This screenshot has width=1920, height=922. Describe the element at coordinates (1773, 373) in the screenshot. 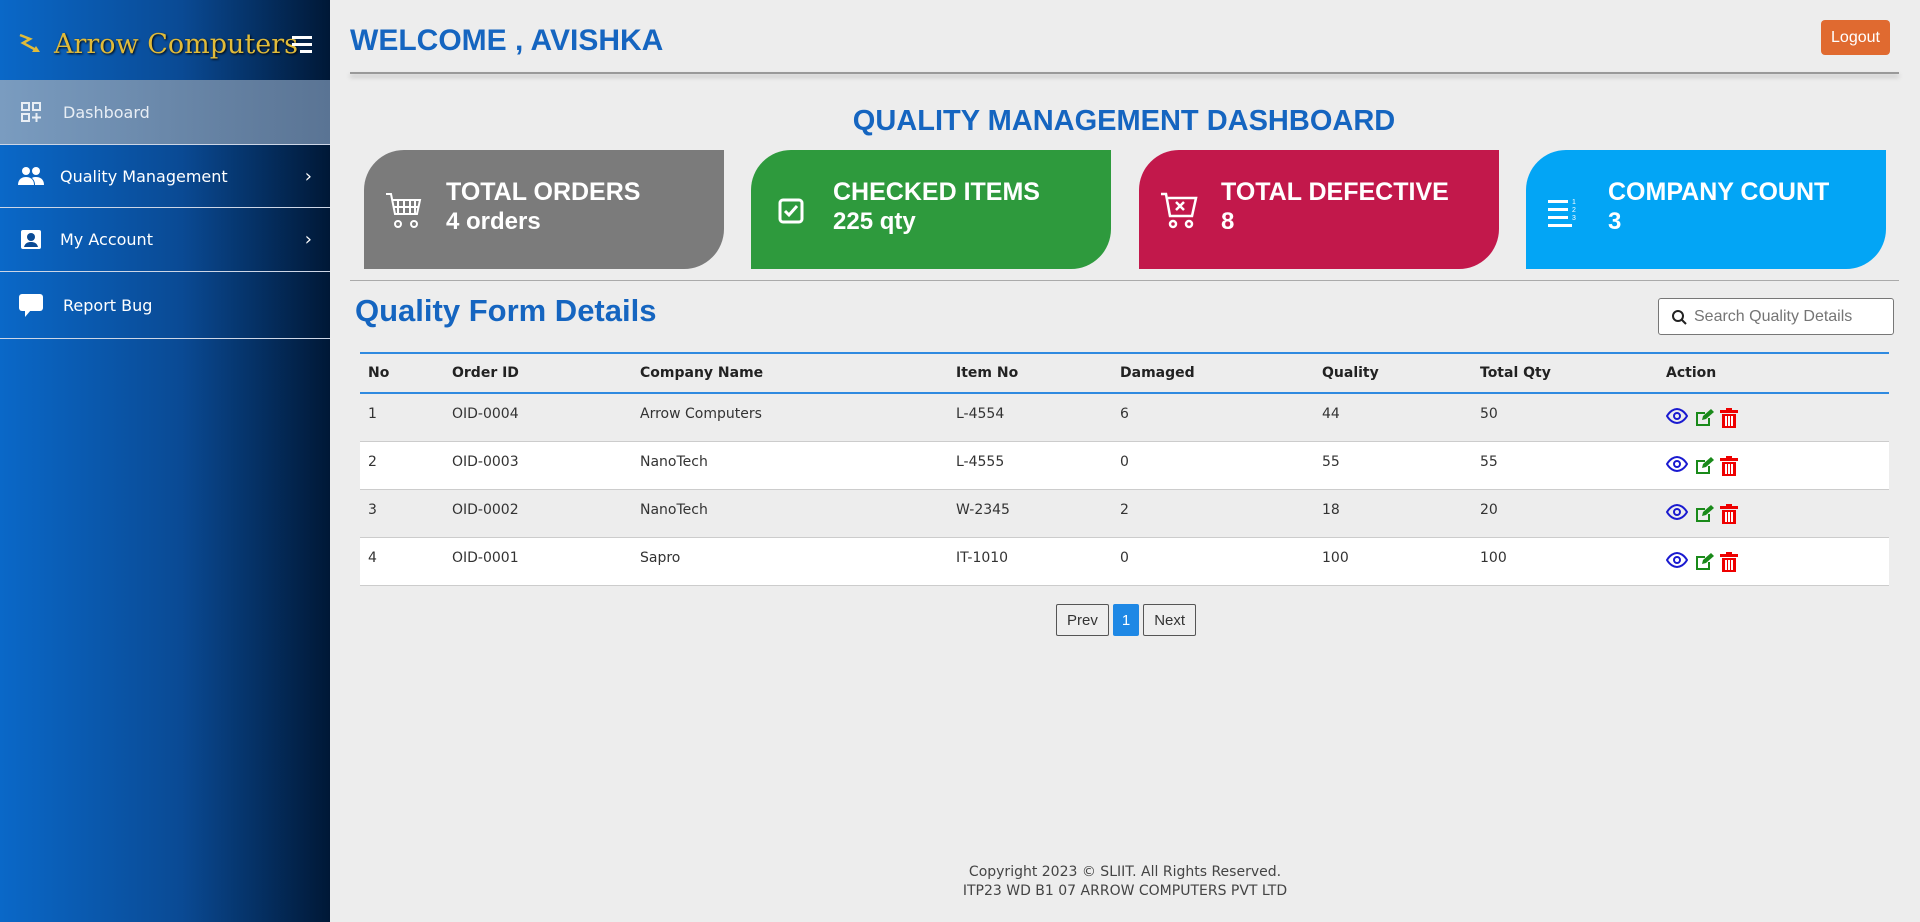

I see `col-header: Action` at that location.